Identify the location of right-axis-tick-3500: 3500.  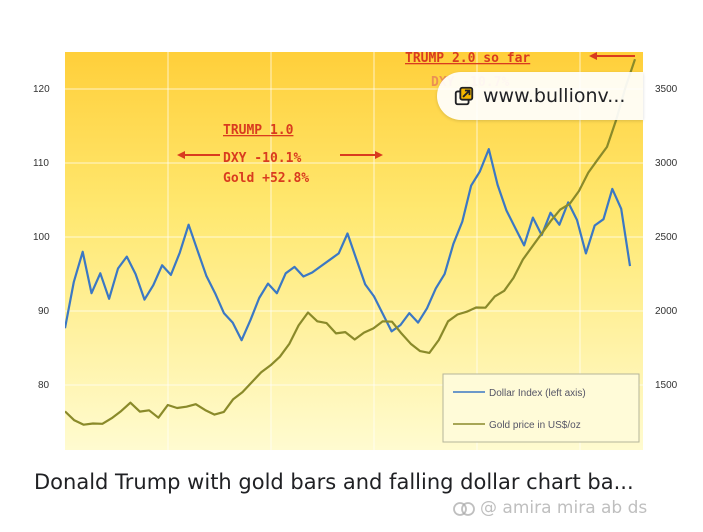
(666, 89).